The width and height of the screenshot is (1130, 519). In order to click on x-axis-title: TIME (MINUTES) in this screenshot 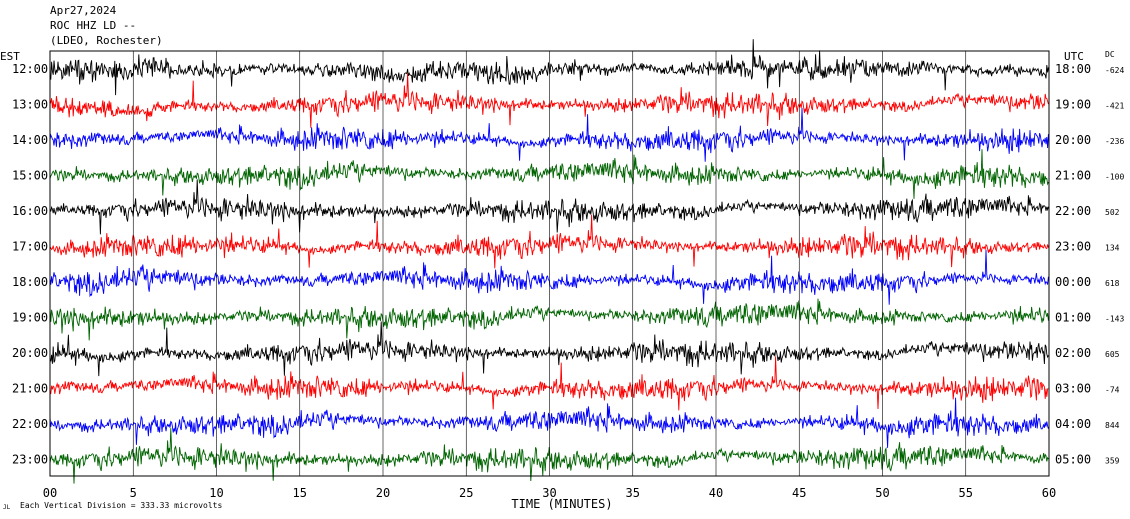, I will do `click(561, 504)`.